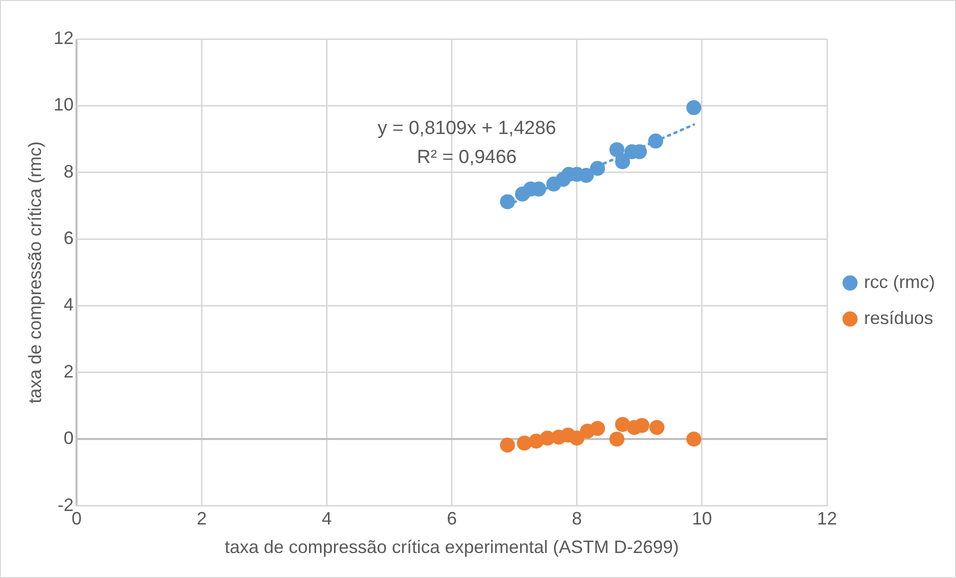 This screenshot has width=956, height=578. Describe the element at coordinates (64, 38) in the screenshot. I see `y-tick-label: 12` at that location.